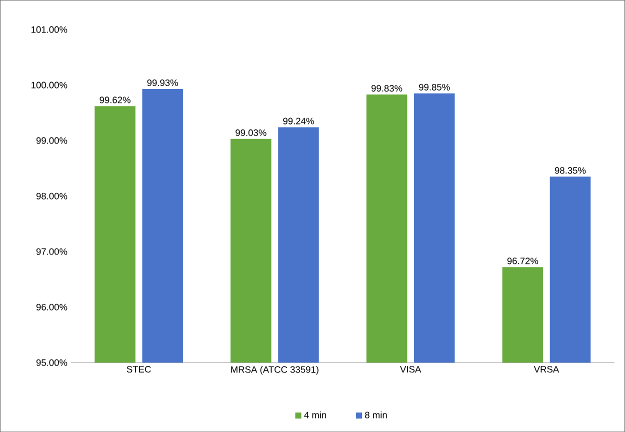 This screenshot has width=625, height=432. What do you see at coordinates (570, 170) in the screenshot?
I see `data-label: 98.35%` at bounding box center [570, 170].